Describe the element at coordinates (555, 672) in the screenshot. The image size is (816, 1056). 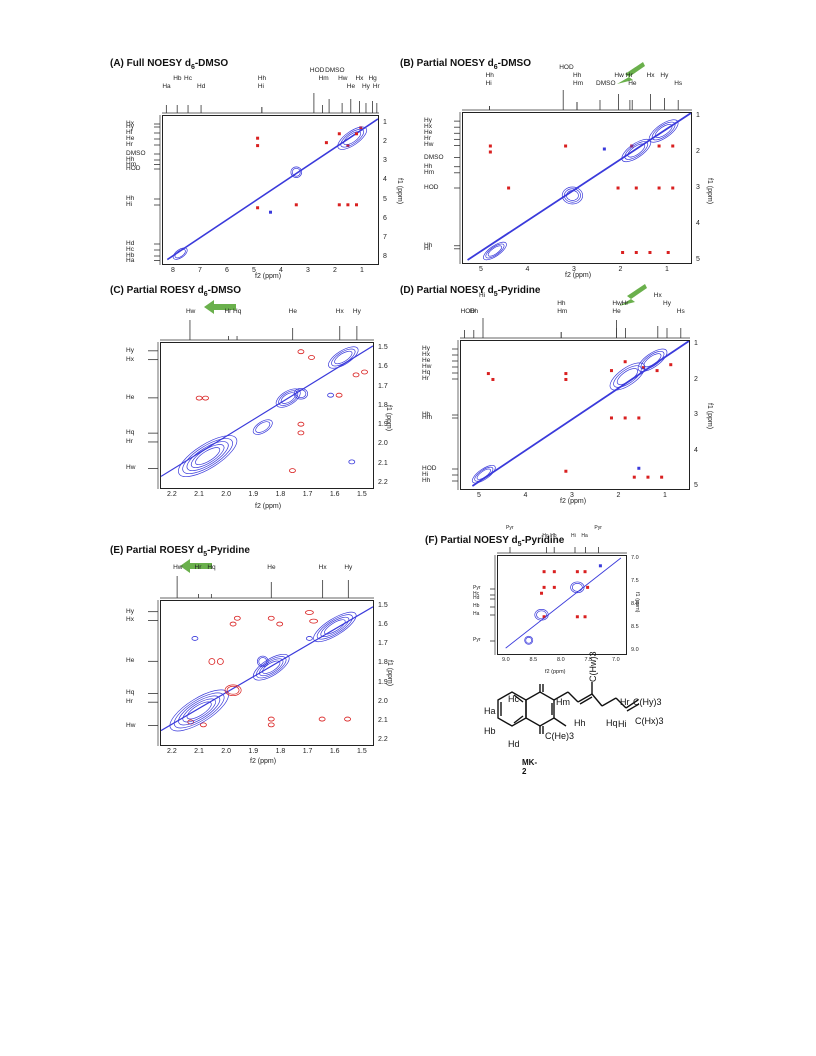
I see `panel-f-xlabel: f2 (ppm)` at that location.